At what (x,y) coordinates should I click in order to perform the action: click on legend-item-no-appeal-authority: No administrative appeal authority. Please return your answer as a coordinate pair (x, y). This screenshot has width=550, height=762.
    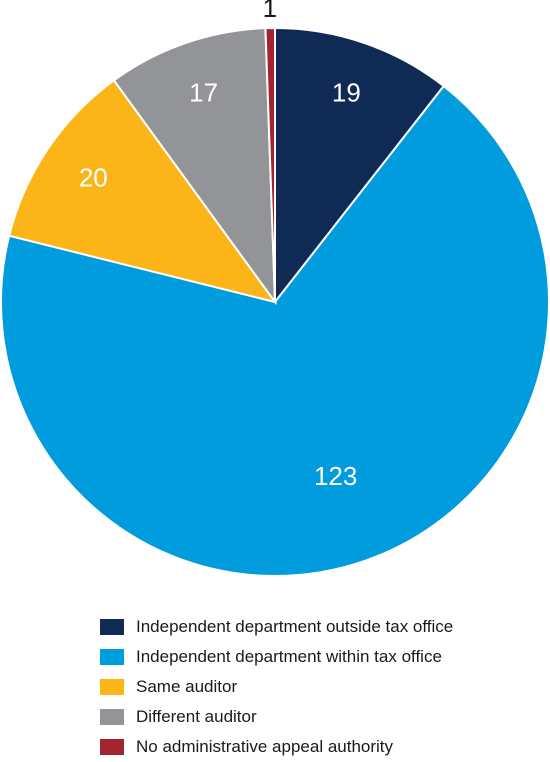
    Looking at the image, I should click on (276, 747).